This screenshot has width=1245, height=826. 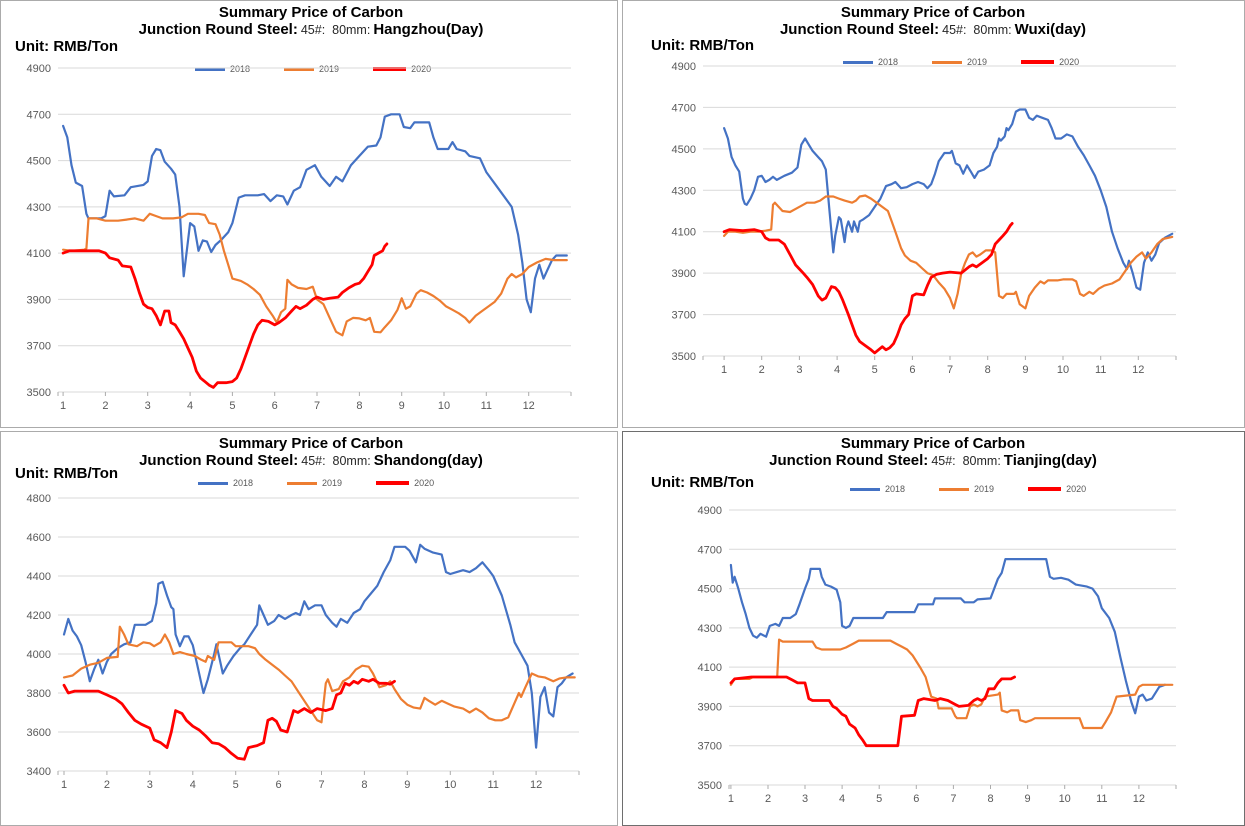 I want to click on y-tick-label: 4600, so click(x=39, y=538).